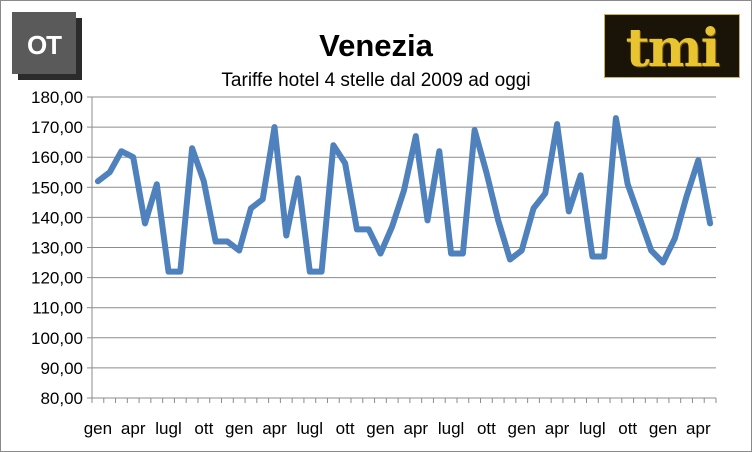 This screenshot has height=452, width=752. I want to click on y-tick-label: 130,00, so click(57, 248).